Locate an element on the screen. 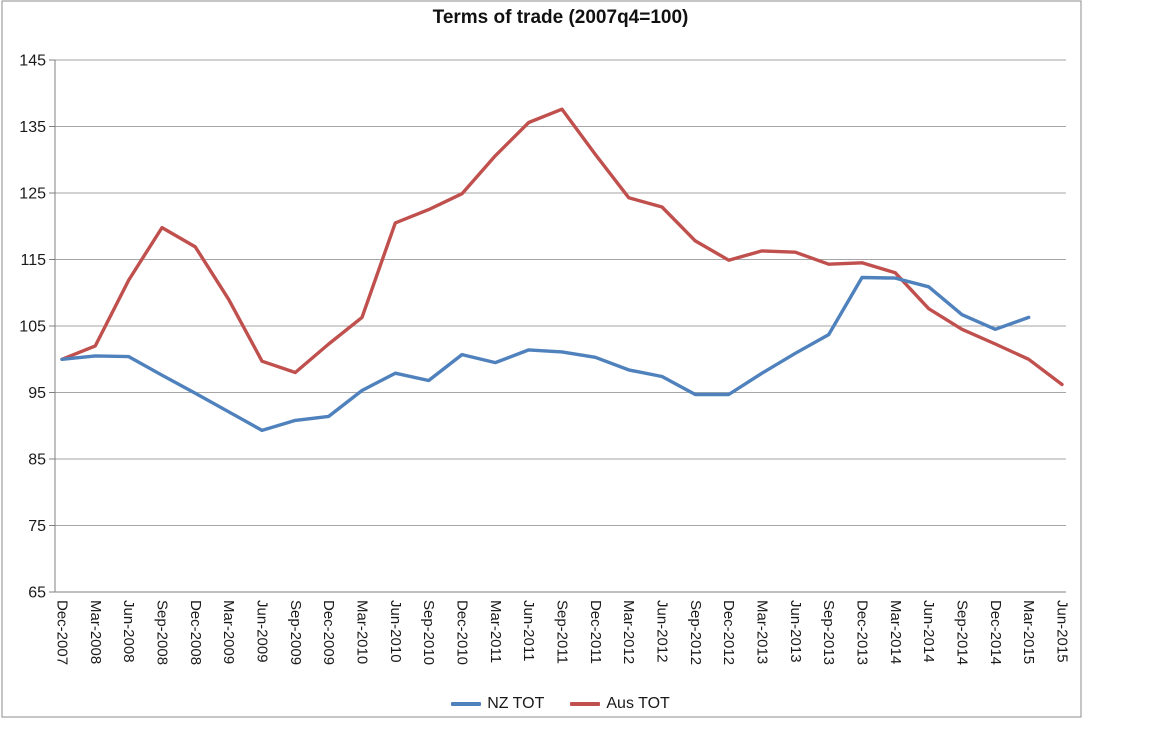 This screenshot has width=1152, height=732. x-tick-label-Jun-2015: Jun-2015 is located at coordinates (1061, 631).